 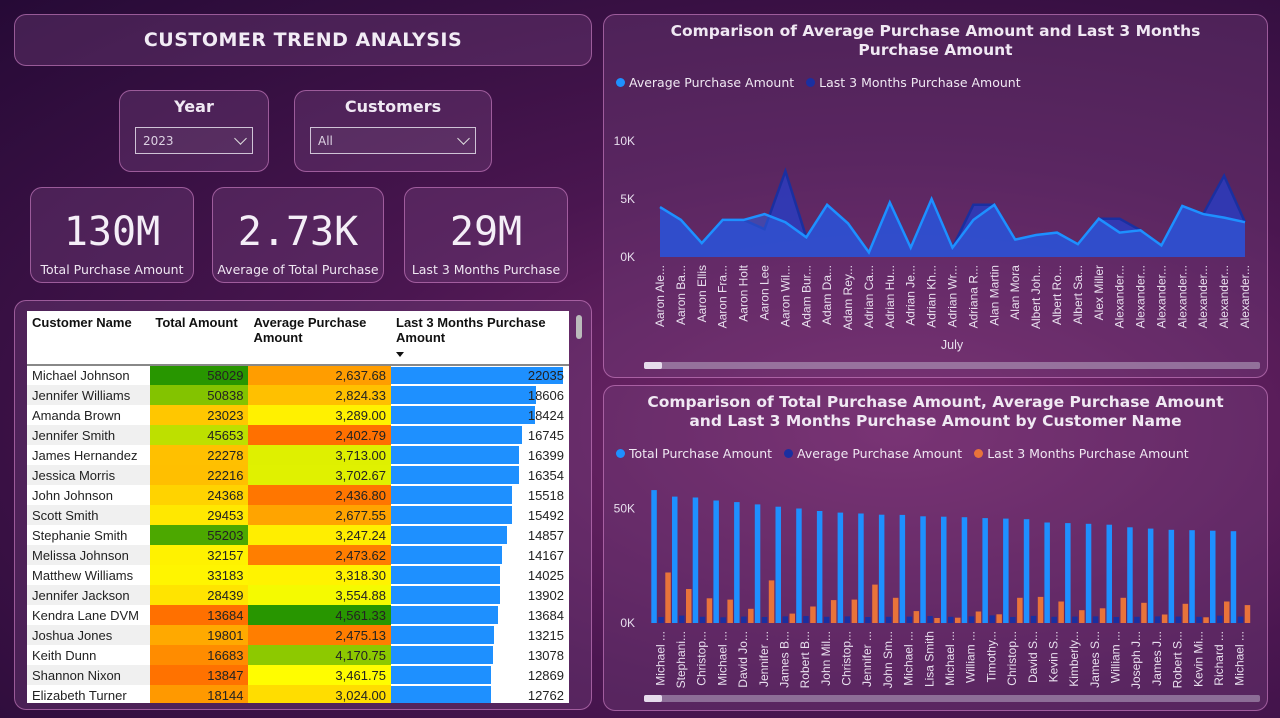 What do you see at coordinates (298, 455) in the screenshot?
I see `table-row: James Hernandez 22278 3,713.00 16399` at bounding box center [298, 455].